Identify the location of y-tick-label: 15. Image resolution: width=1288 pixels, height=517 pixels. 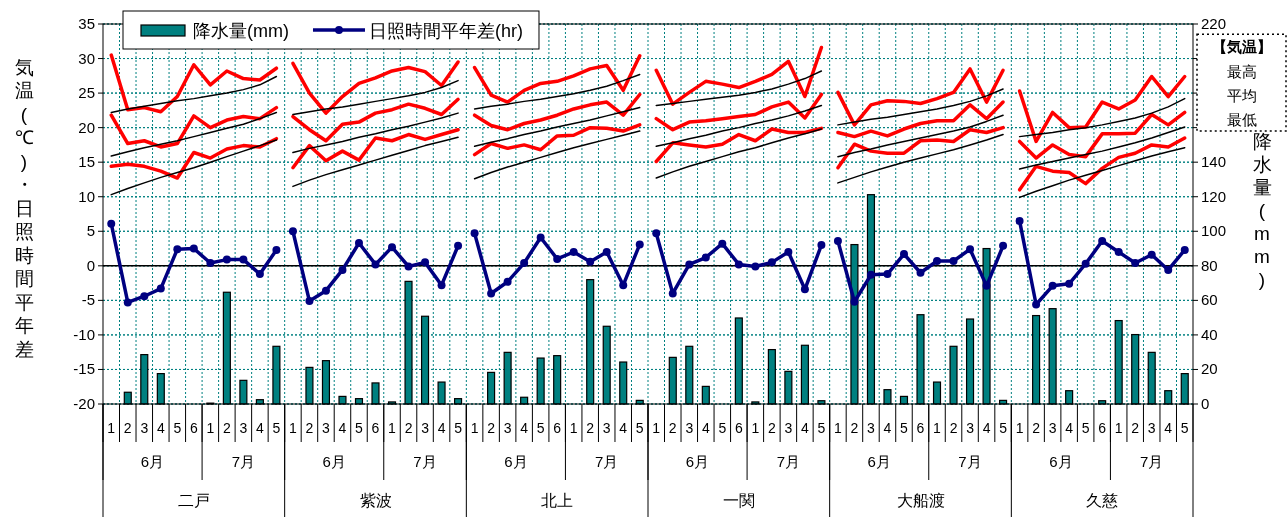
(86, 162).